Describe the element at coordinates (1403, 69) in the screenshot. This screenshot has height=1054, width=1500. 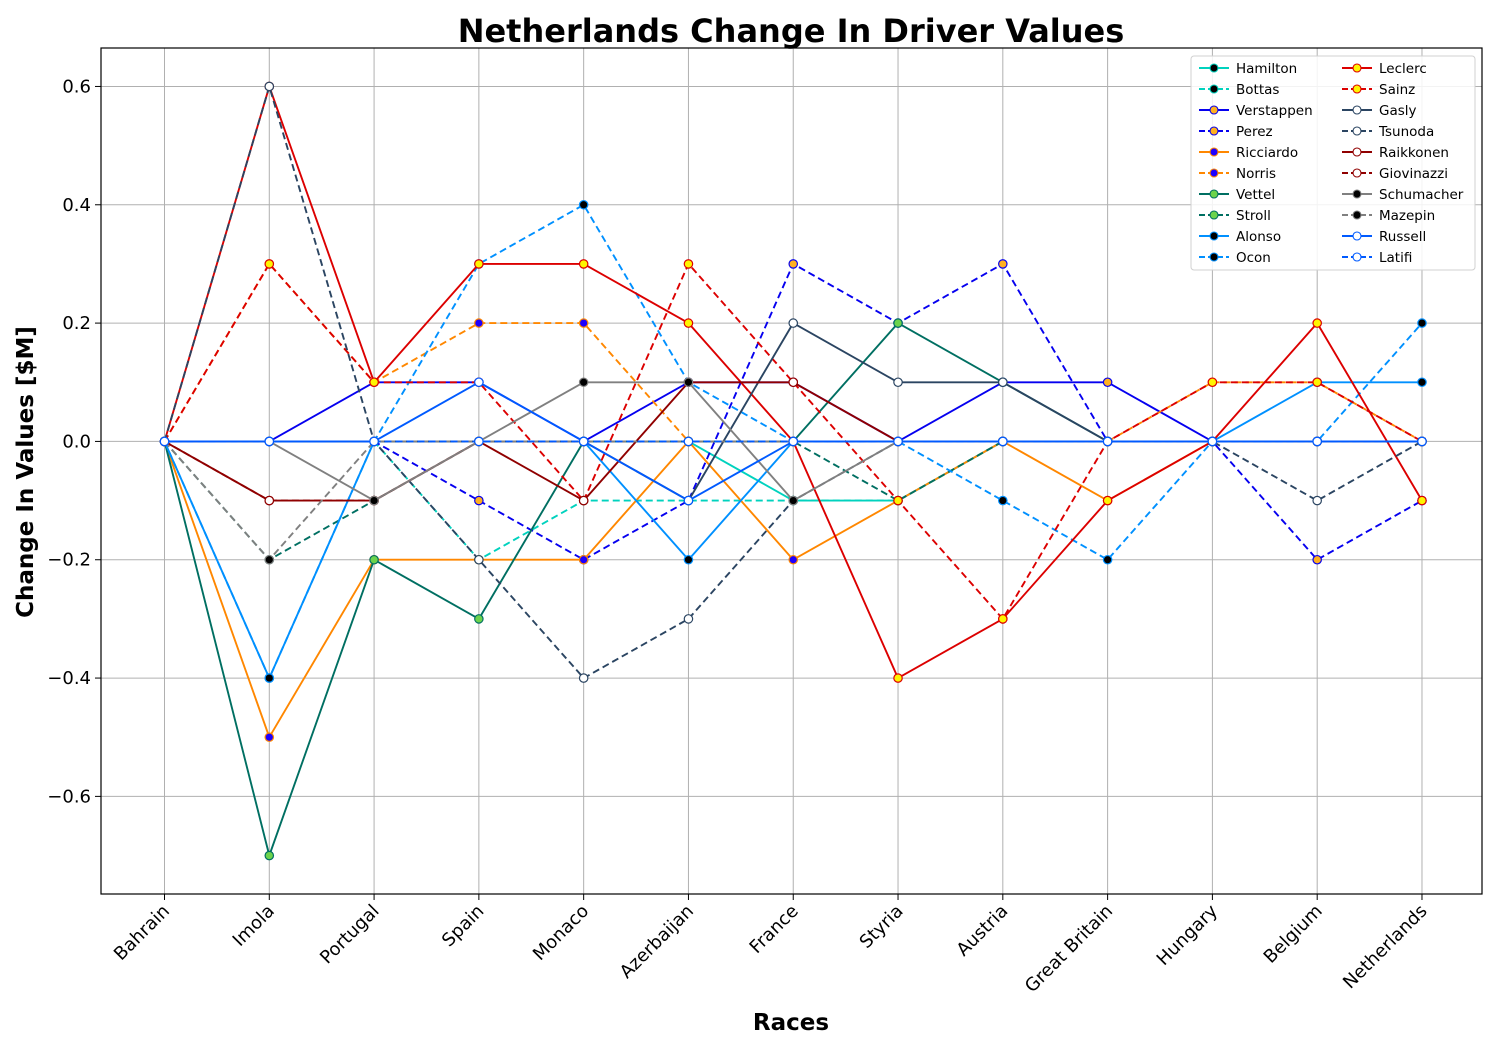
I see `legend-label: Leclerc` at that location.